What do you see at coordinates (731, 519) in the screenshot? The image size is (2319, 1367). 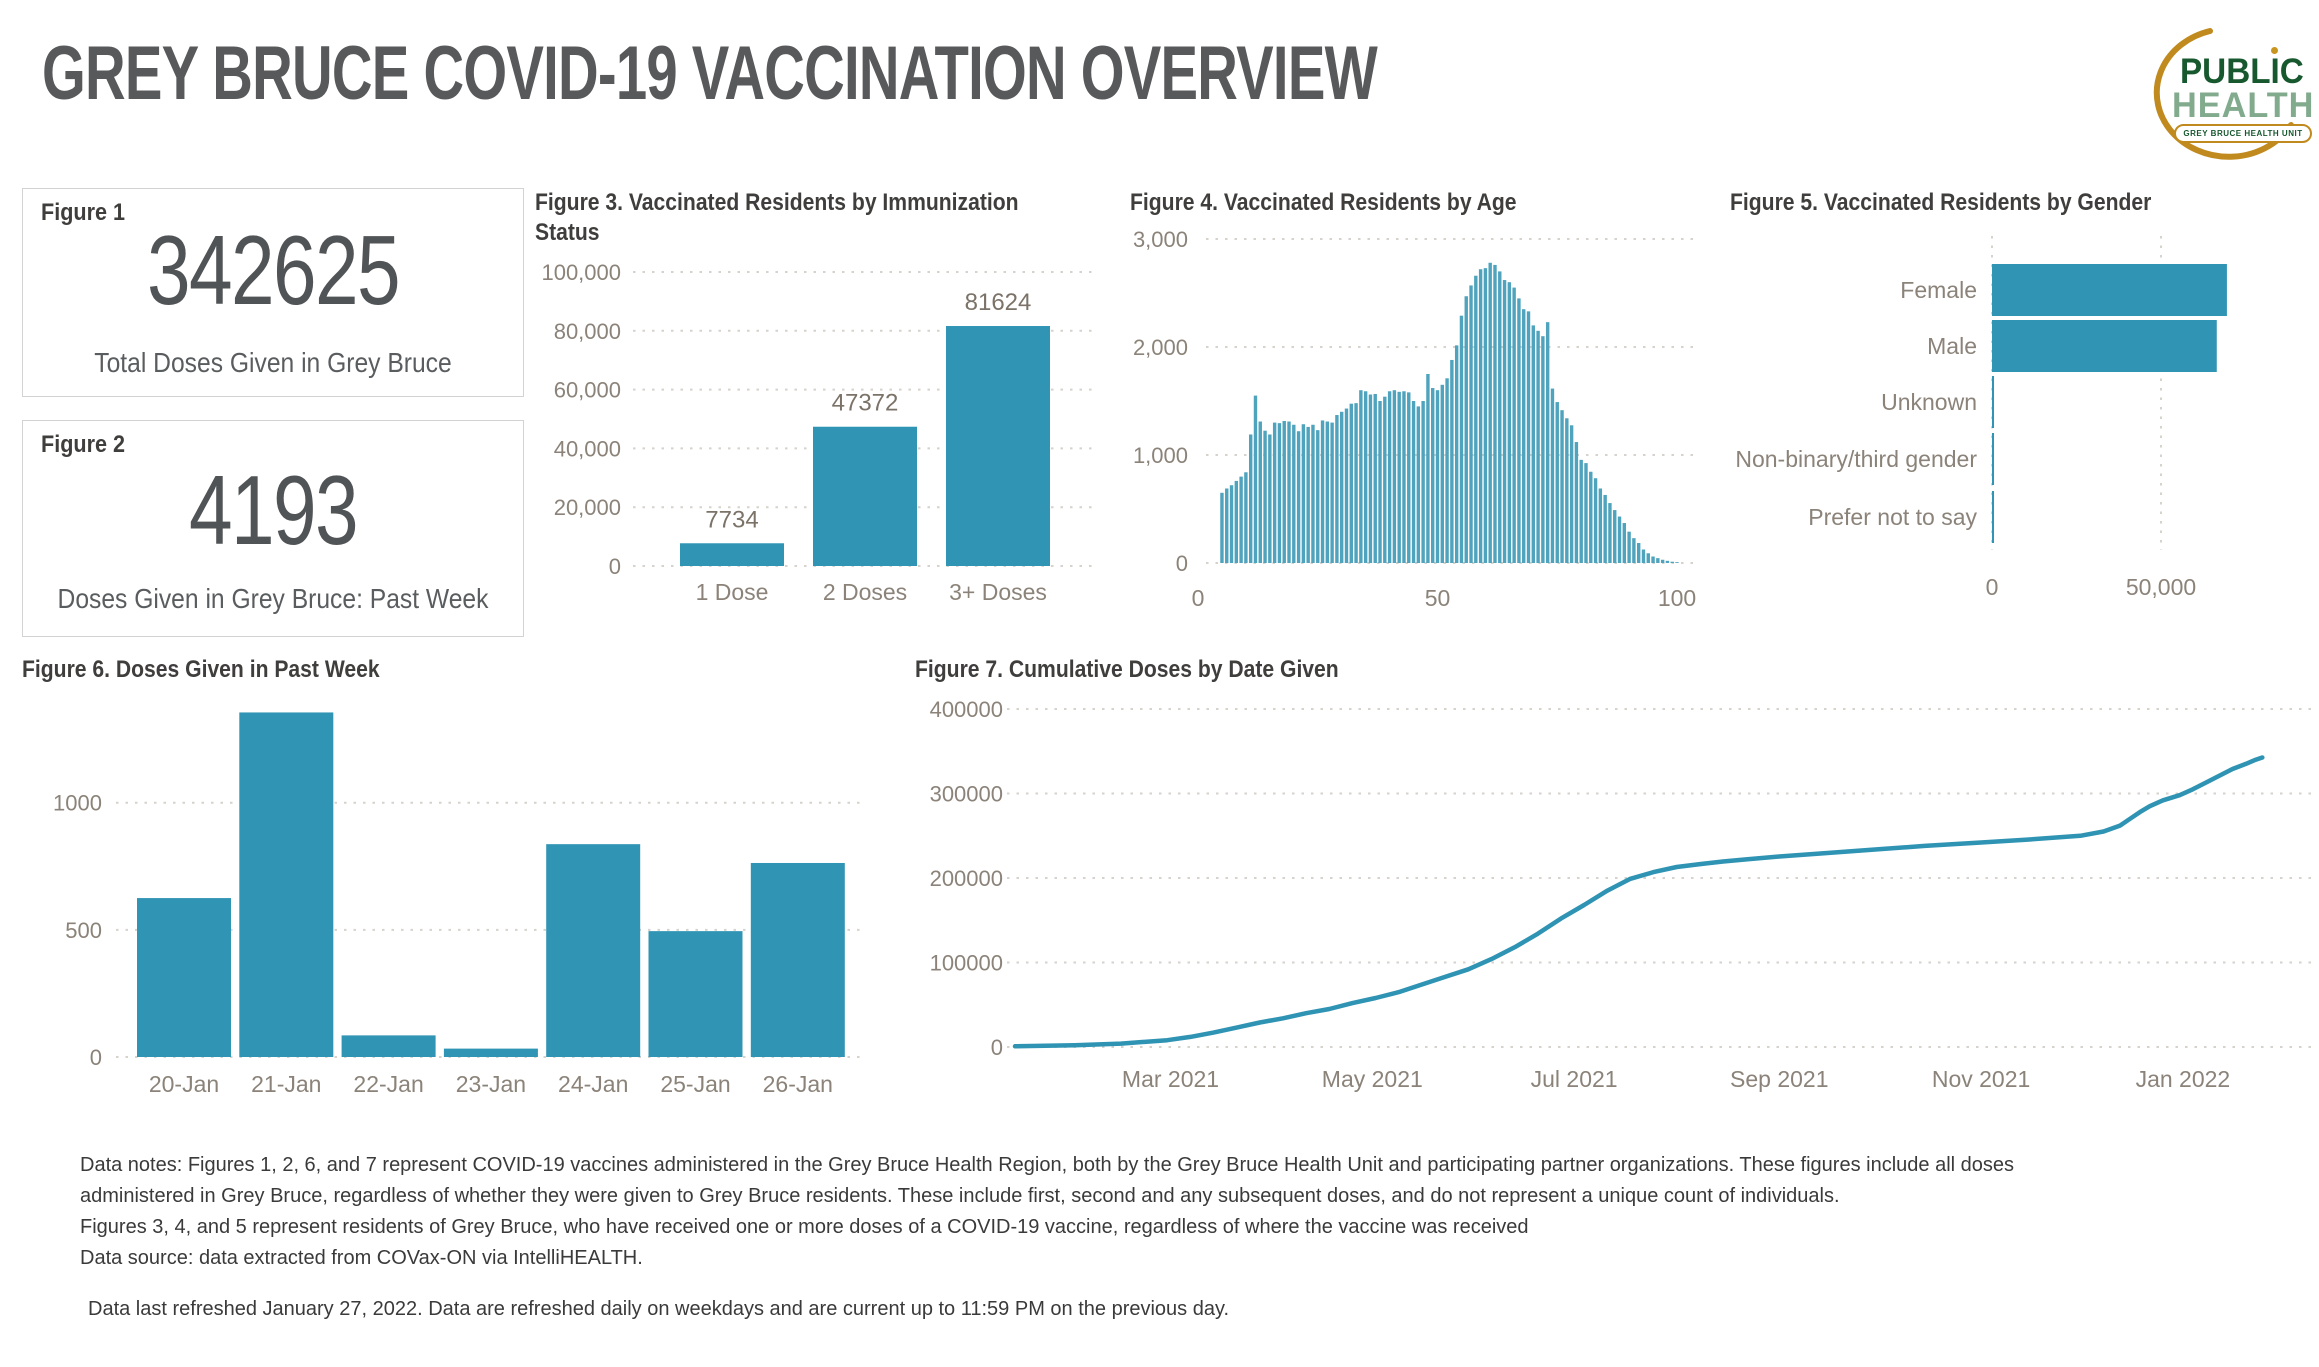 I see `svg-text: 7734` at bounding box center [731, 519].